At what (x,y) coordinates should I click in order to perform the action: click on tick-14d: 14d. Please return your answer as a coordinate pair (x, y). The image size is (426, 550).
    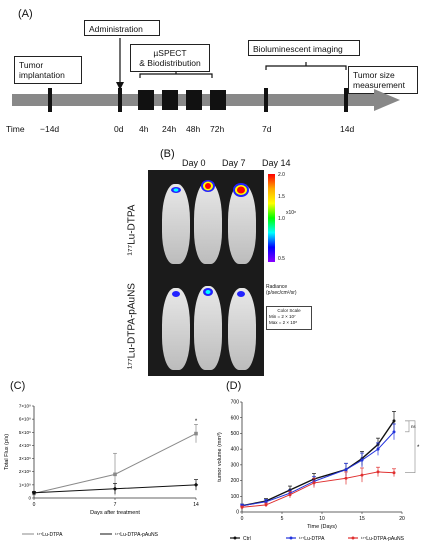
    Looking at the image, I should click on (347, 129).